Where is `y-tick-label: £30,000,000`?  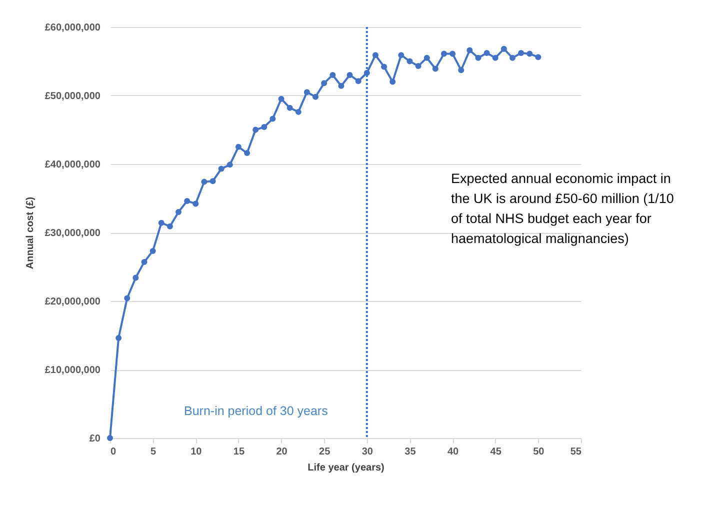 y-tick-label: £30,000,000 is located at coordinates (72, 233).